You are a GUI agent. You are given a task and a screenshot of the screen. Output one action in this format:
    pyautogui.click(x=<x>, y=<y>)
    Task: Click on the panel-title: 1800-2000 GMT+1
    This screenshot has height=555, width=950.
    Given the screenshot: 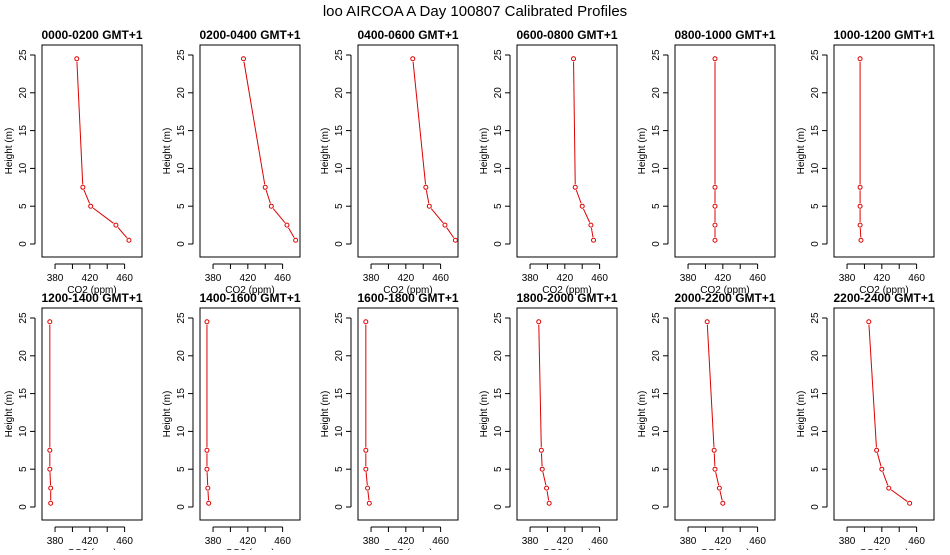 What is the action you would take?
    pyautogui.click(x=566, y=298)
    